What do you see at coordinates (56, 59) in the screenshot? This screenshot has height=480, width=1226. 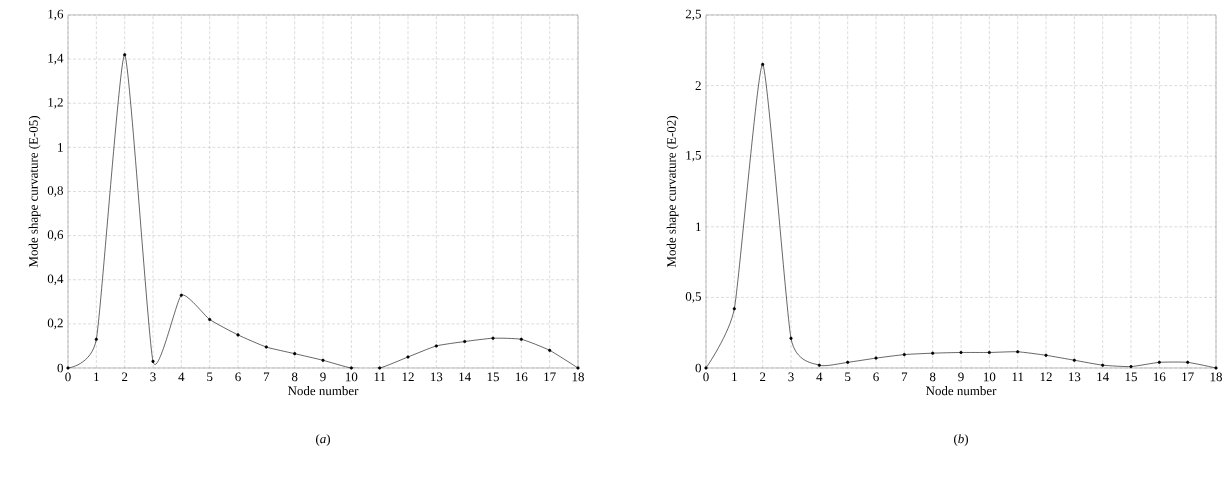 I see `y-tick-label: 1,4` at bounding box center [56, 59].